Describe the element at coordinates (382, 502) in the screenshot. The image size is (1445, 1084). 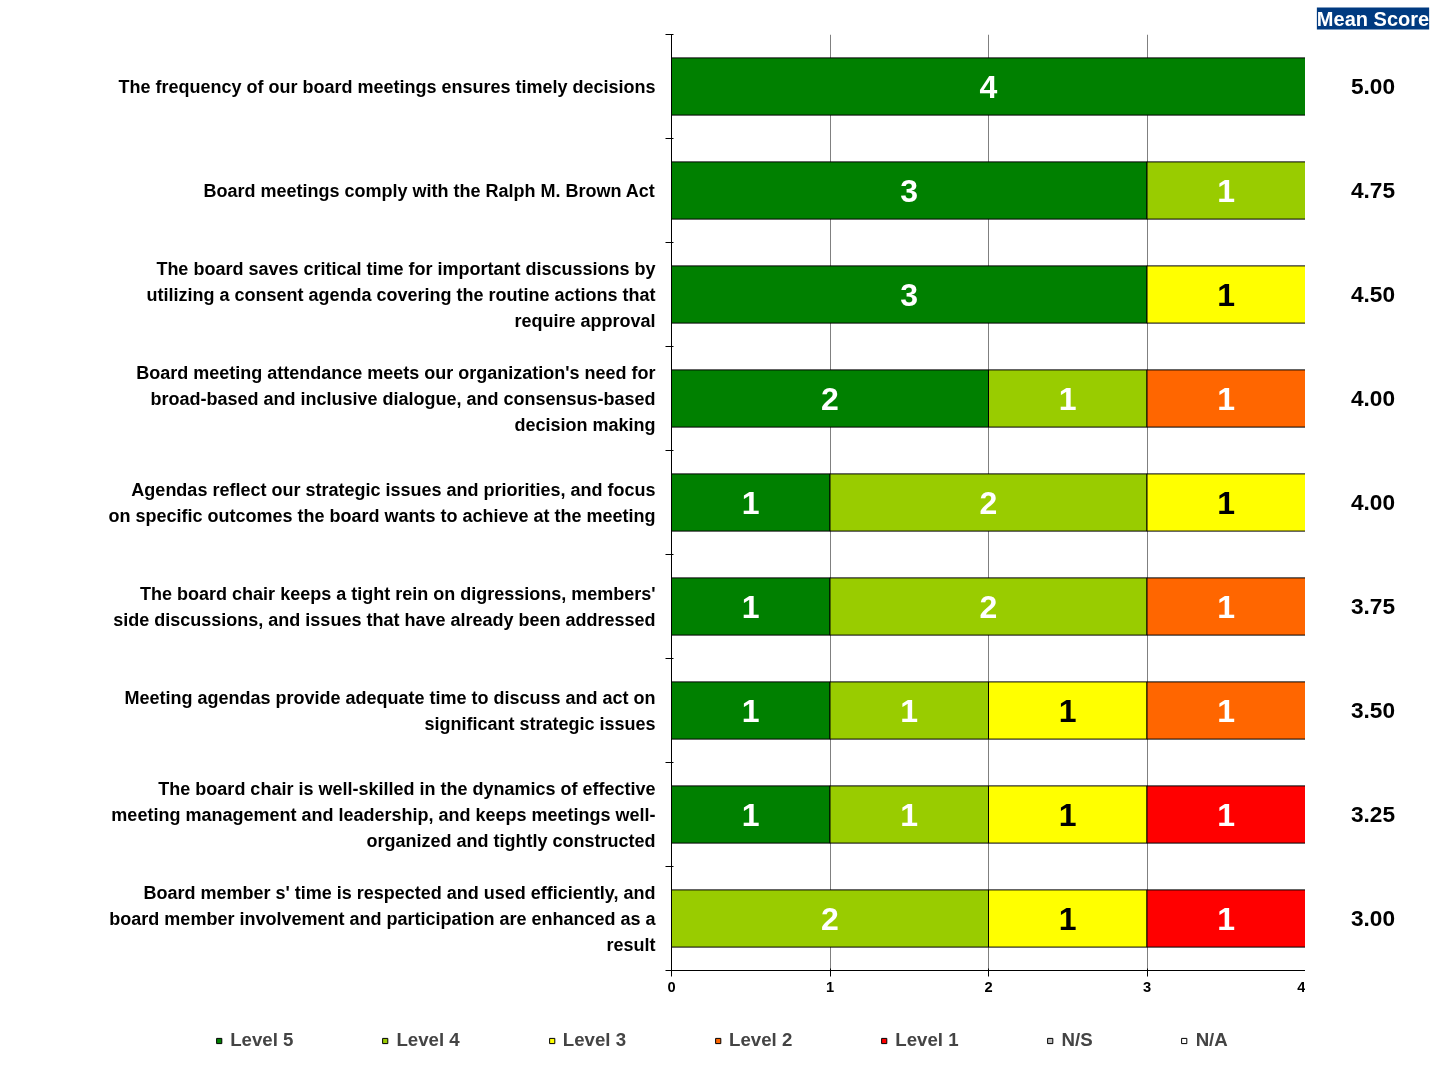
I see `y-tick-label: Agendas reflect our strategic issues and priorities, and focus on specific outcomes the board wants to achieve at the meeting` at that location.